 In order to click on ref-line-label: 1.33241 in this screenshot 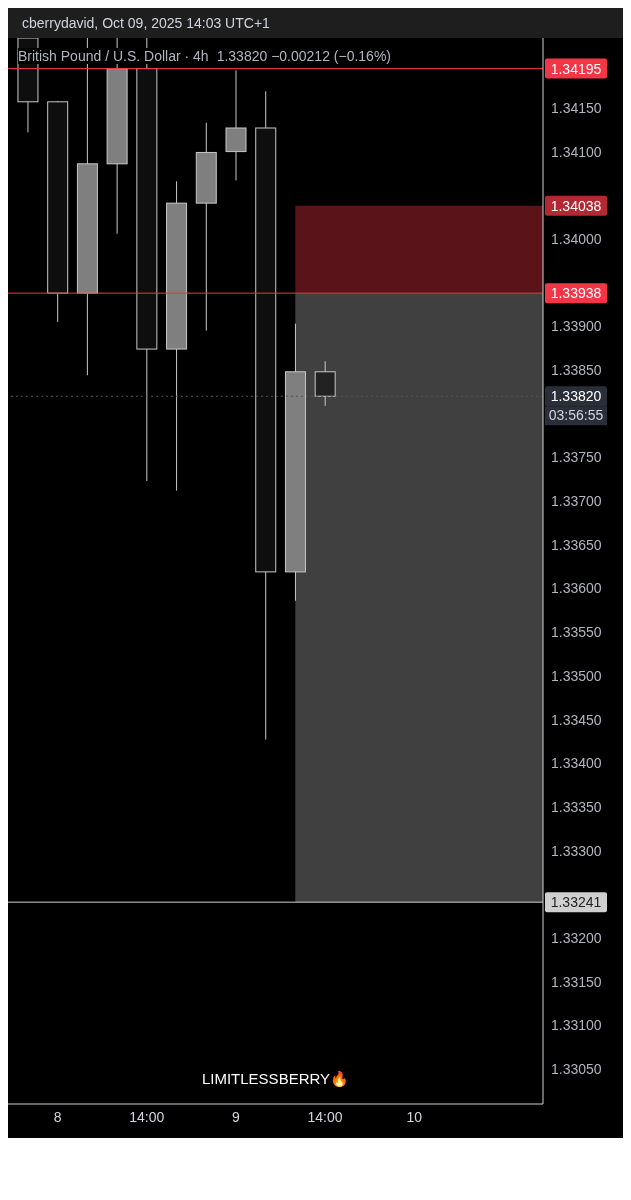, I will do `click(576, 902)`.